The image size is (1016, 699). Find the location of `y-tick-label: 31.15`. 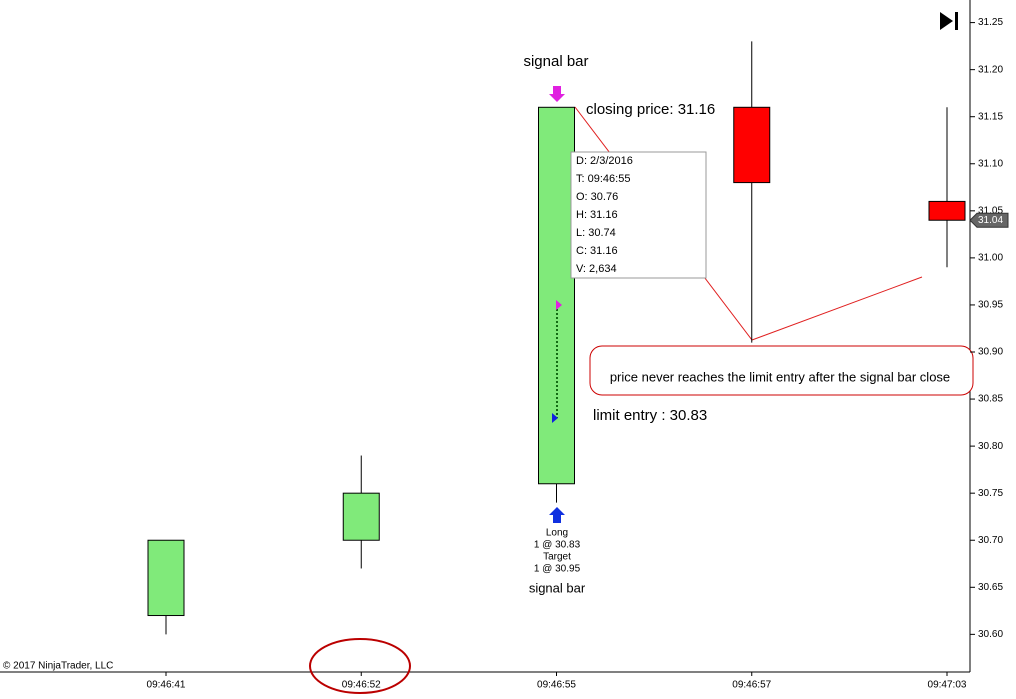

y-tick-label: 31.15 is located at coordinates (990, 116).